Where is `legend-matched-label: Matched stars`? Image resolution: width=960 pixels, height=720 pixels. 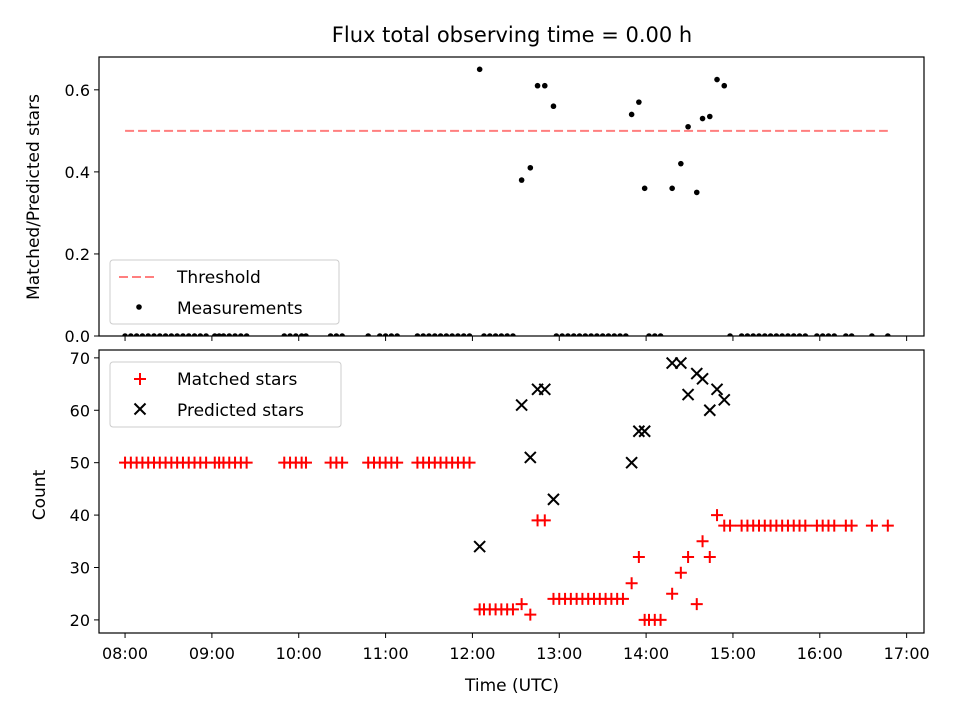
legend-matched-label: Matched stars is located at coordinates (237, 380).